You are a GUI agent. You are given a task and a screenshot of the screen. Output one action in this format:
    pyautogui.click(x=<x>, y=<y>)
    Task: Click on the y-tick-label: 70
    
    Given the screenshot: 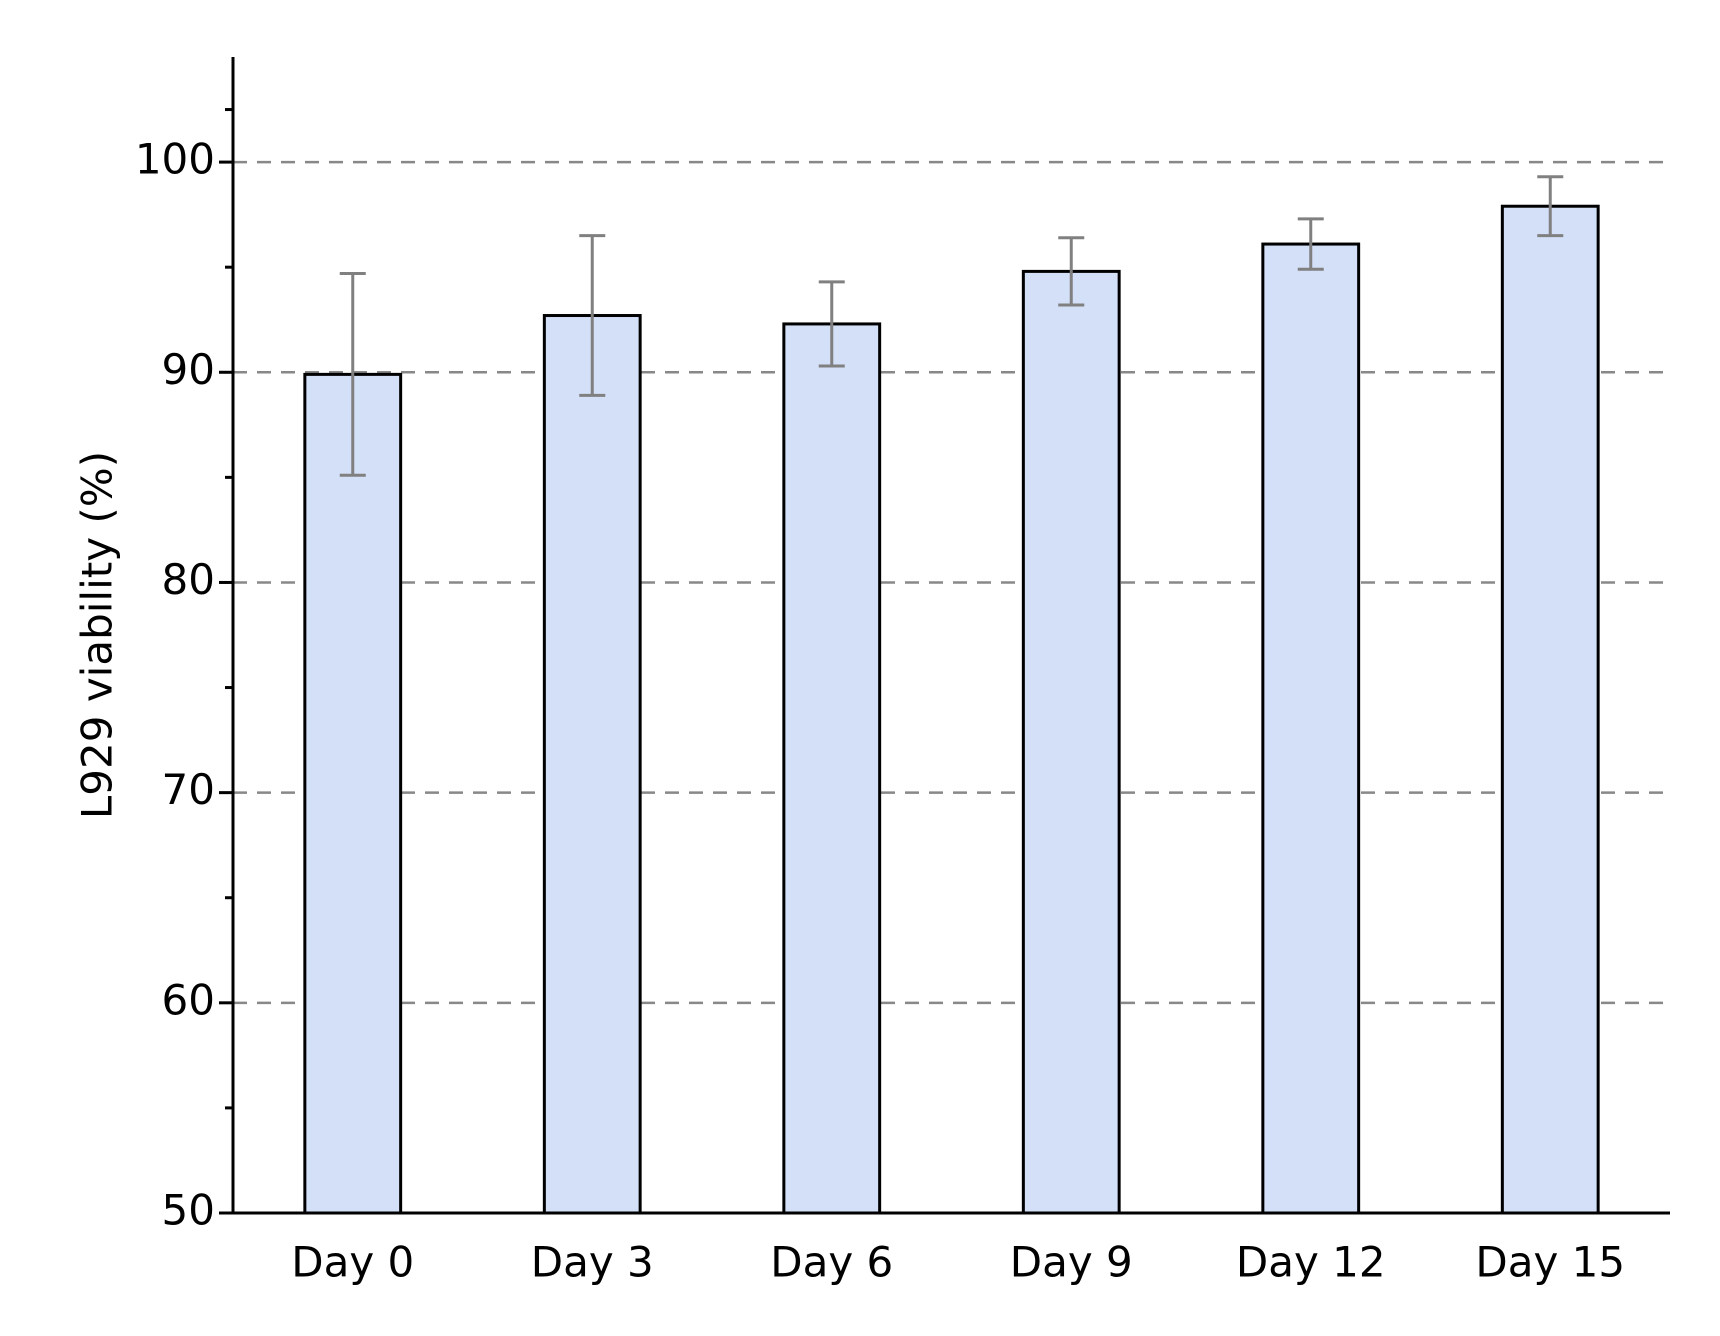 What is the action you would take?
    pyautogui.click(x=188, y=789)
    